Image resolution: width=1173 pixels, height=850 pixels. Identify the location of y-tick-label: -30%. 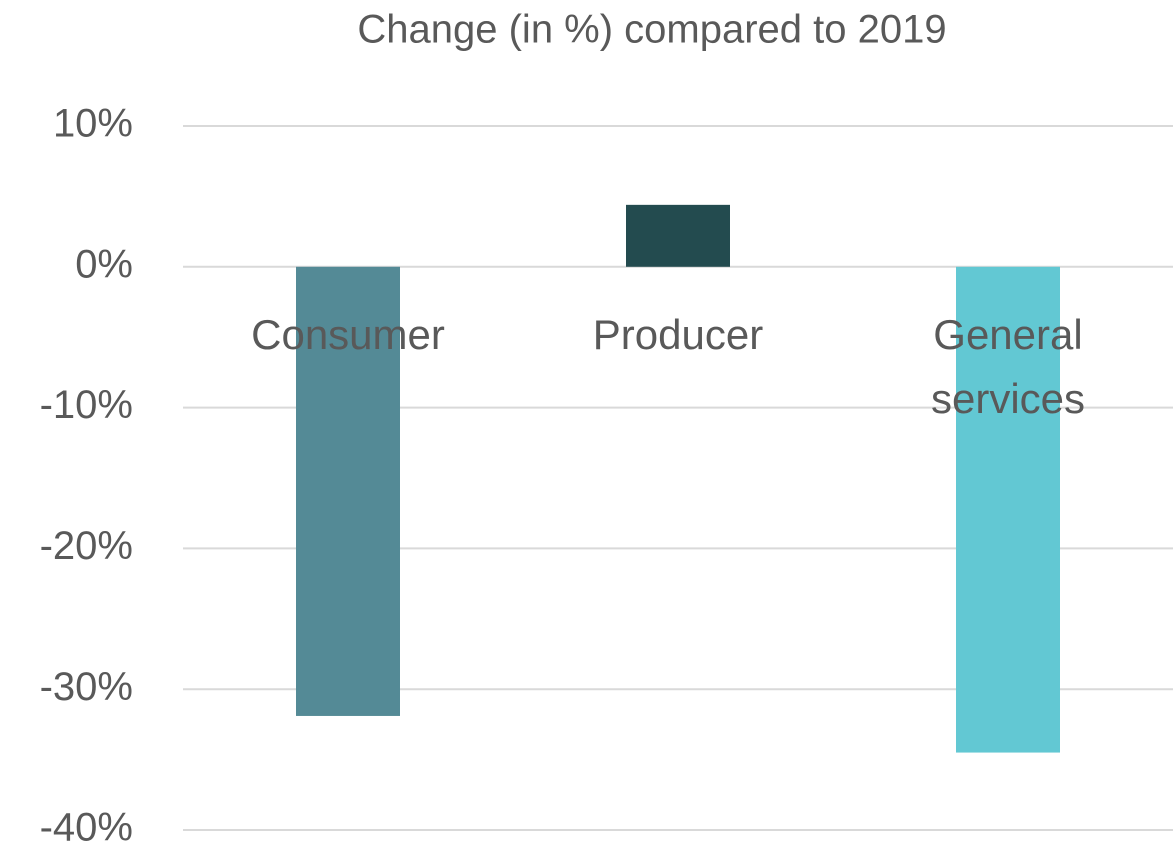
(86, 687).